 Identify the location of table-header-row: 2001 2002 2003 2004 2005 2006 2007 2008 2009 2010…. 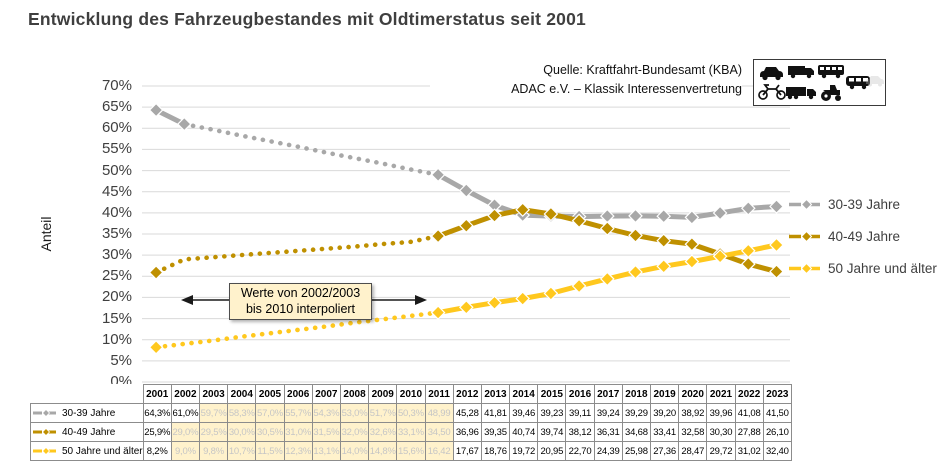
(411, 394).